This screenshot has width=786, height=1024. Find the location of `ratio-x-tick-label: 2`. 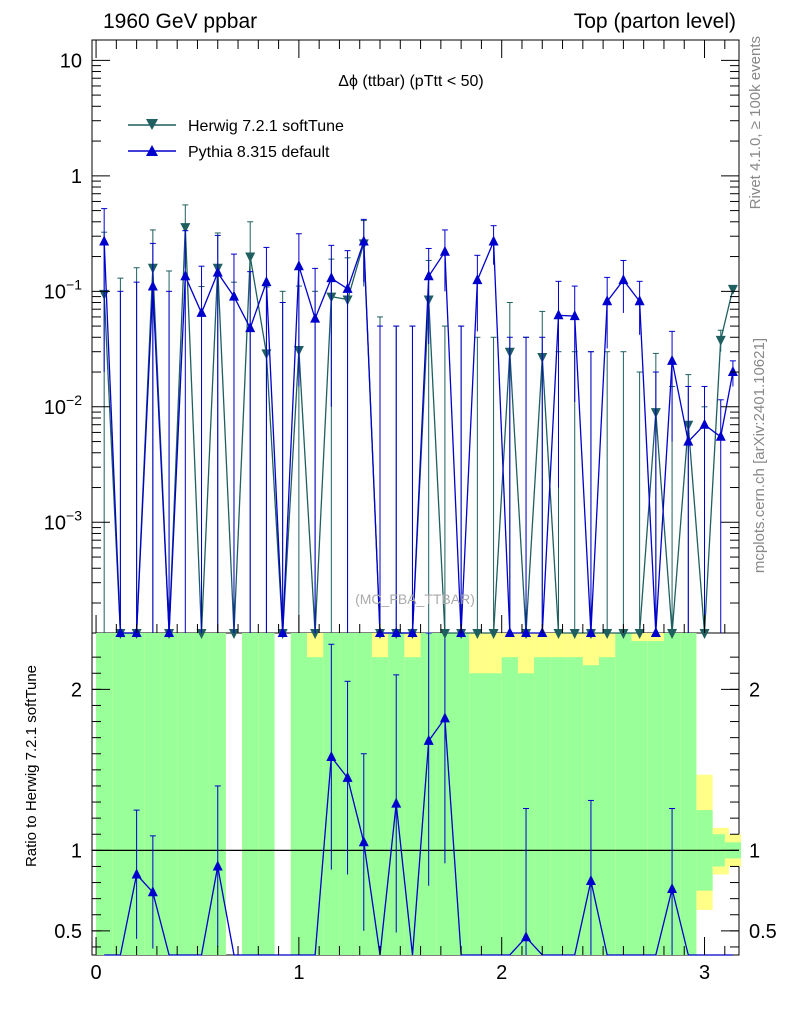

ratio-x-tick-label: 2 is located at coordinates (501, 973).